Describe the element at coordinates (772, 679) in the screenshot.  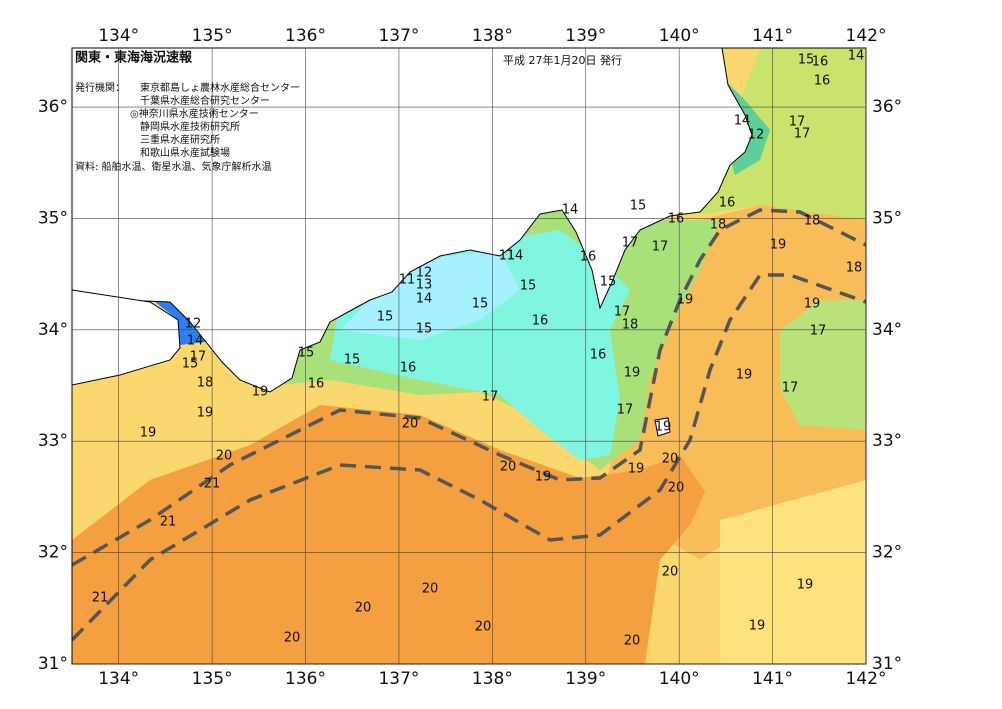
I see `lon-label-bottom: 141°` at that location.